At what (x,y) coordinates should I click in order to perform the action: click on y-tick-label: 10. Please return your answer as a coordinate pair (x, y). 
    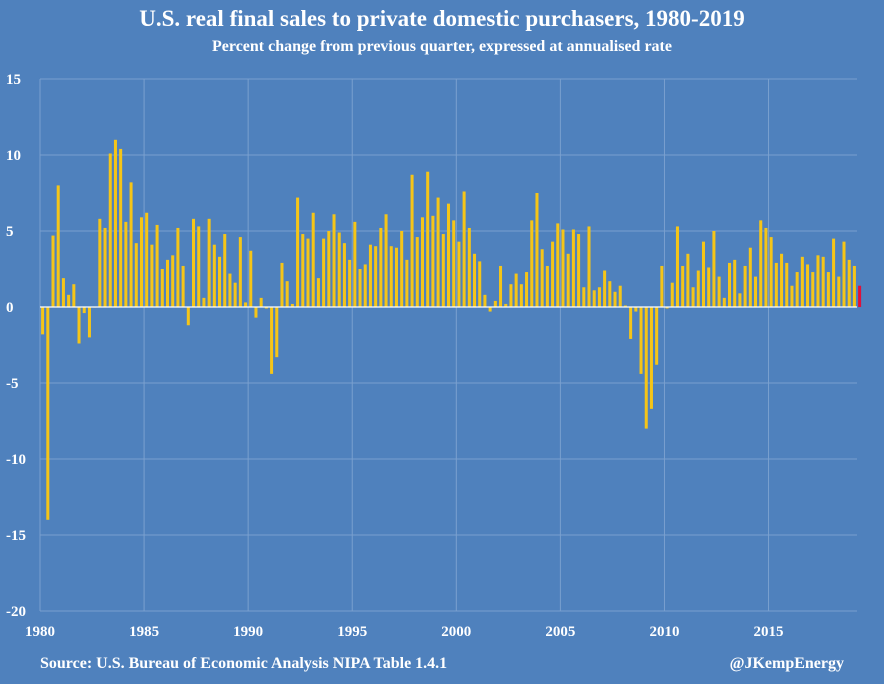
    Looking at the image, I should click on (13, 156).